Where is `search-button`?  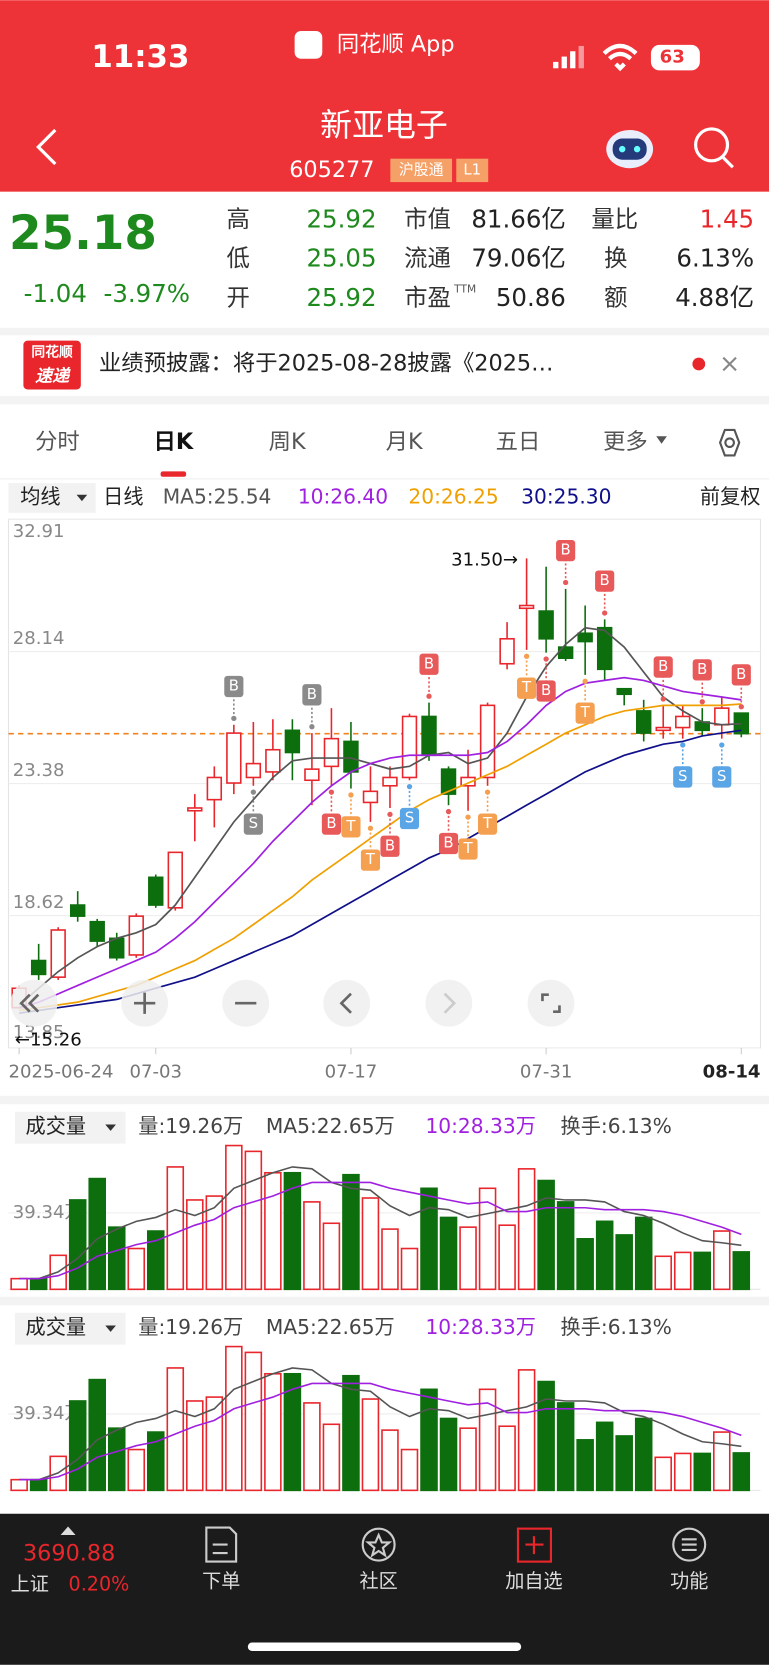
search-button is located at coordinates (714, 148).